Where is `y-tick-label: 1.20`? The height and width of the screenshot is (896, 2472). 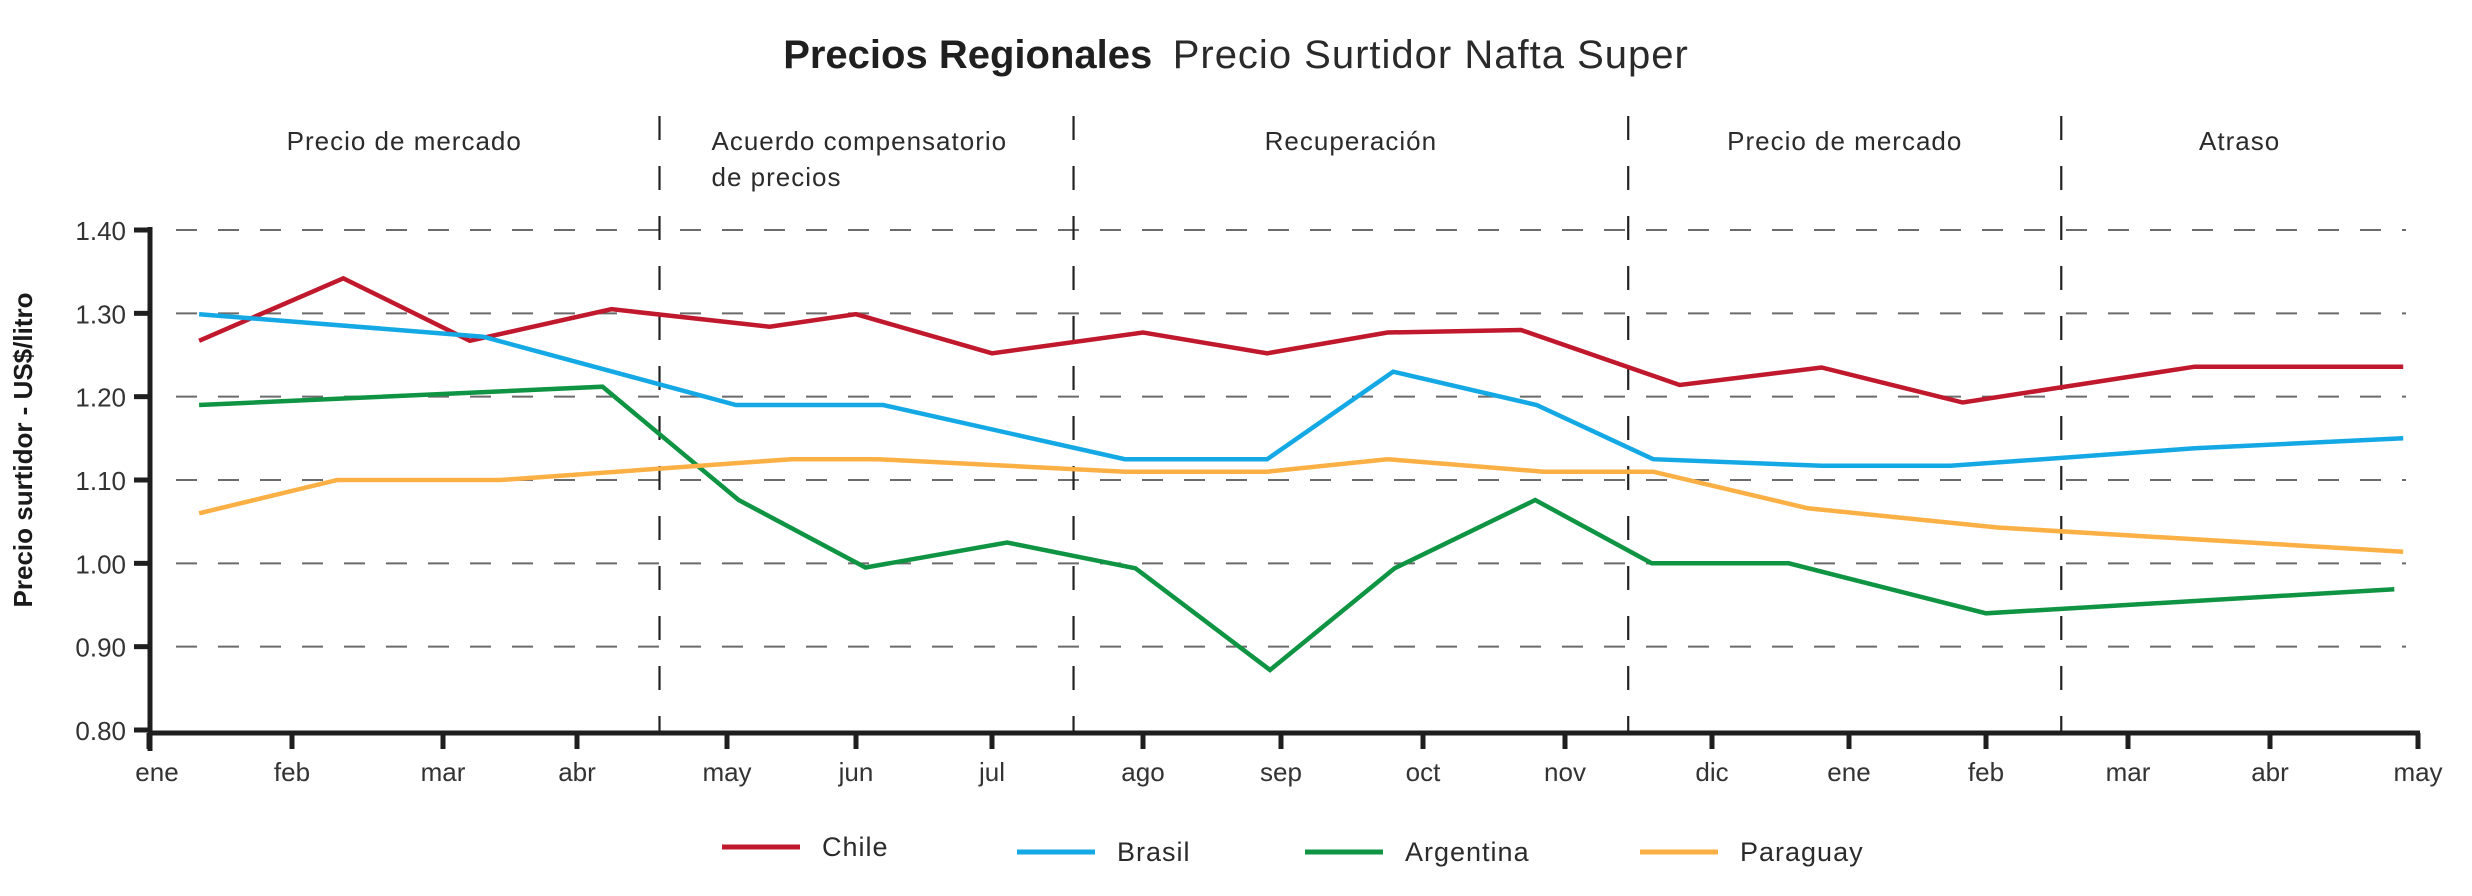
y-tick-label: 1.20 is located at coordinates (100, 398).